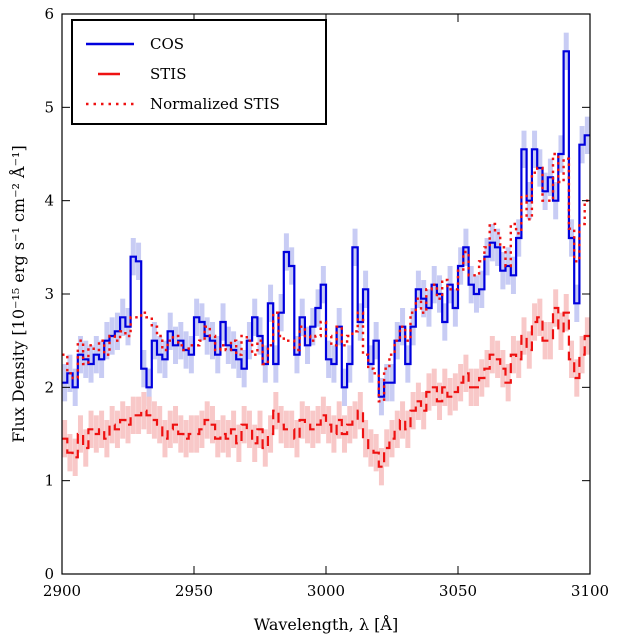  I want to click on y-tick-label: 3, so click(49, 294).